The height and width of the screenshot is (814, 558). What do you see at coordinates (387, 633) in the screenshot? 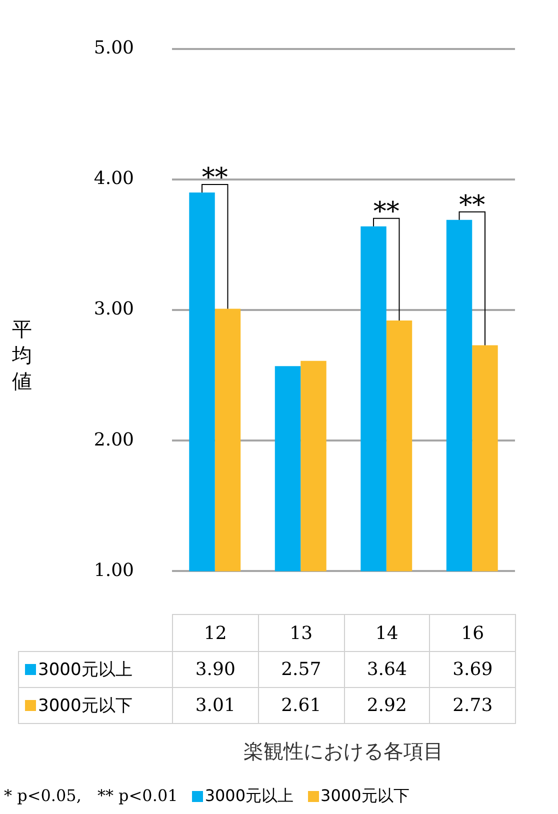
I see `x-tick-label: 14` at bounding box center [387, 633].